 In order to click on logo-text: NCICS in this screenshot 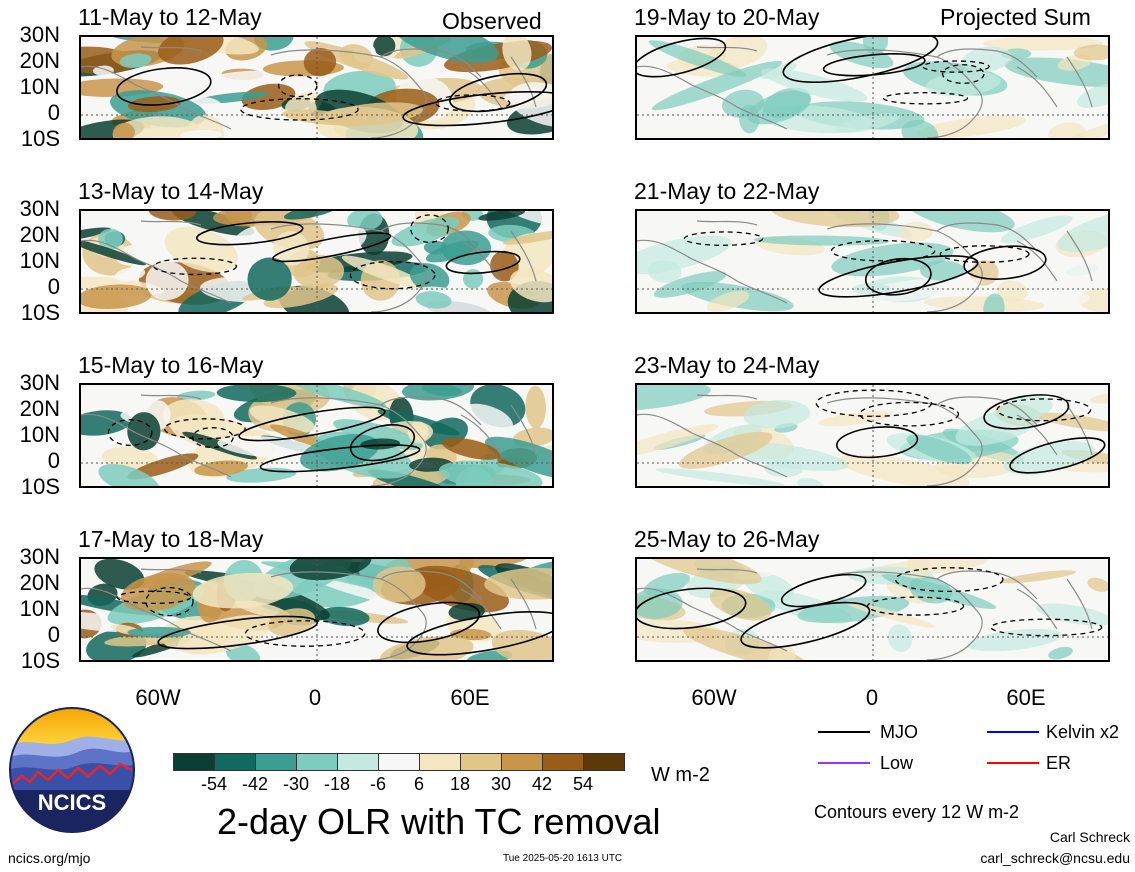, I will do `click(72, 802)`.